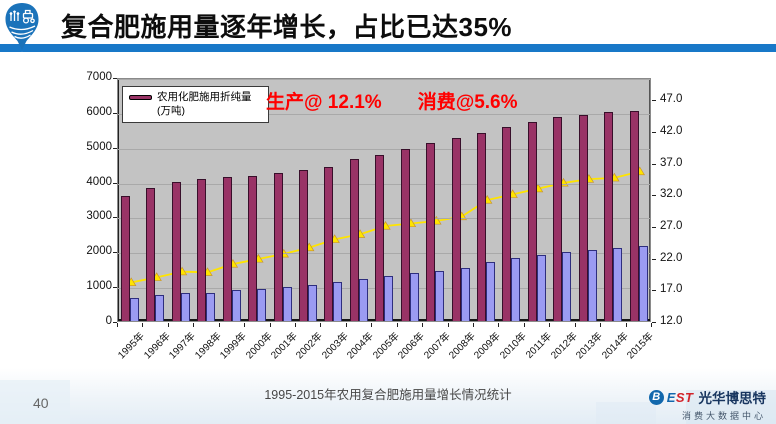  I want to click on growth-rate-annotations: 生产@ 12.1% 消费@5.6%, so click(392, 100).